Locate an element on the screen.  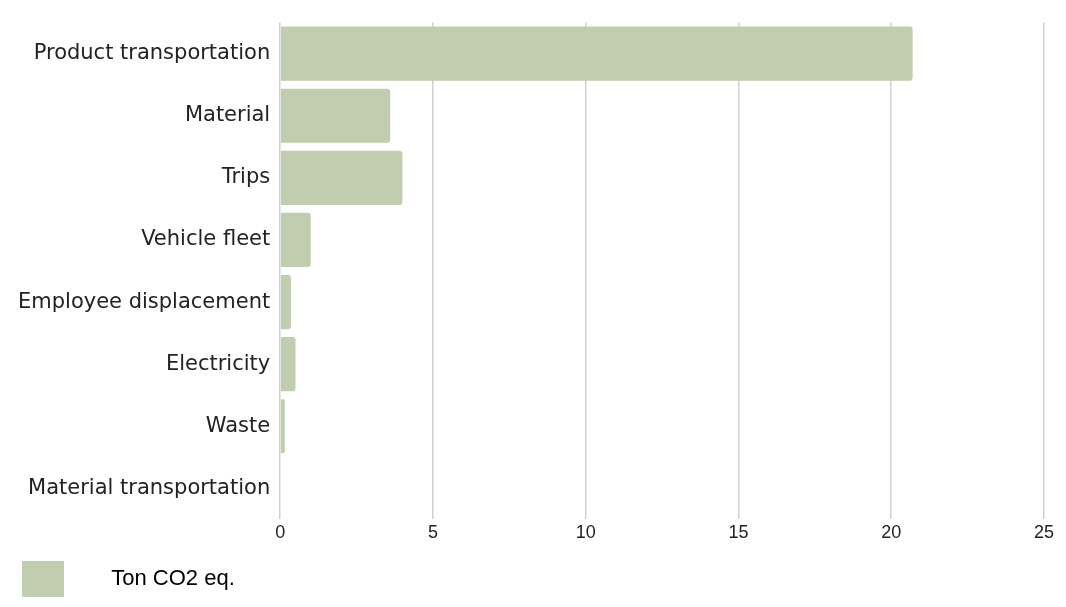
y-tick-label: Waste is located at coordinates (238, 424).